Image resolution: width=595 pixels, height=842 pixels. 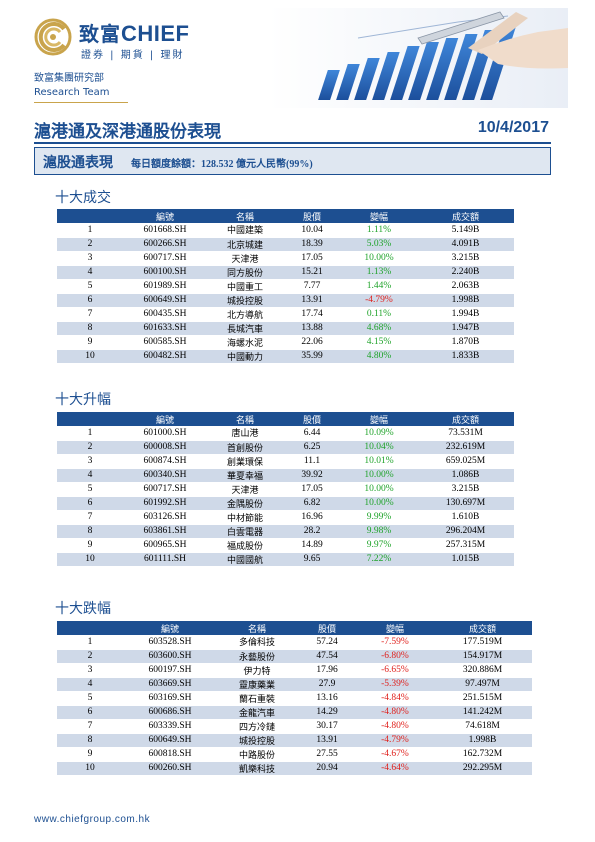 I want to click on table-row: 5 601989.SH 中國重工 7.77 1.44% 2.063B, so click(x=285, y=286).